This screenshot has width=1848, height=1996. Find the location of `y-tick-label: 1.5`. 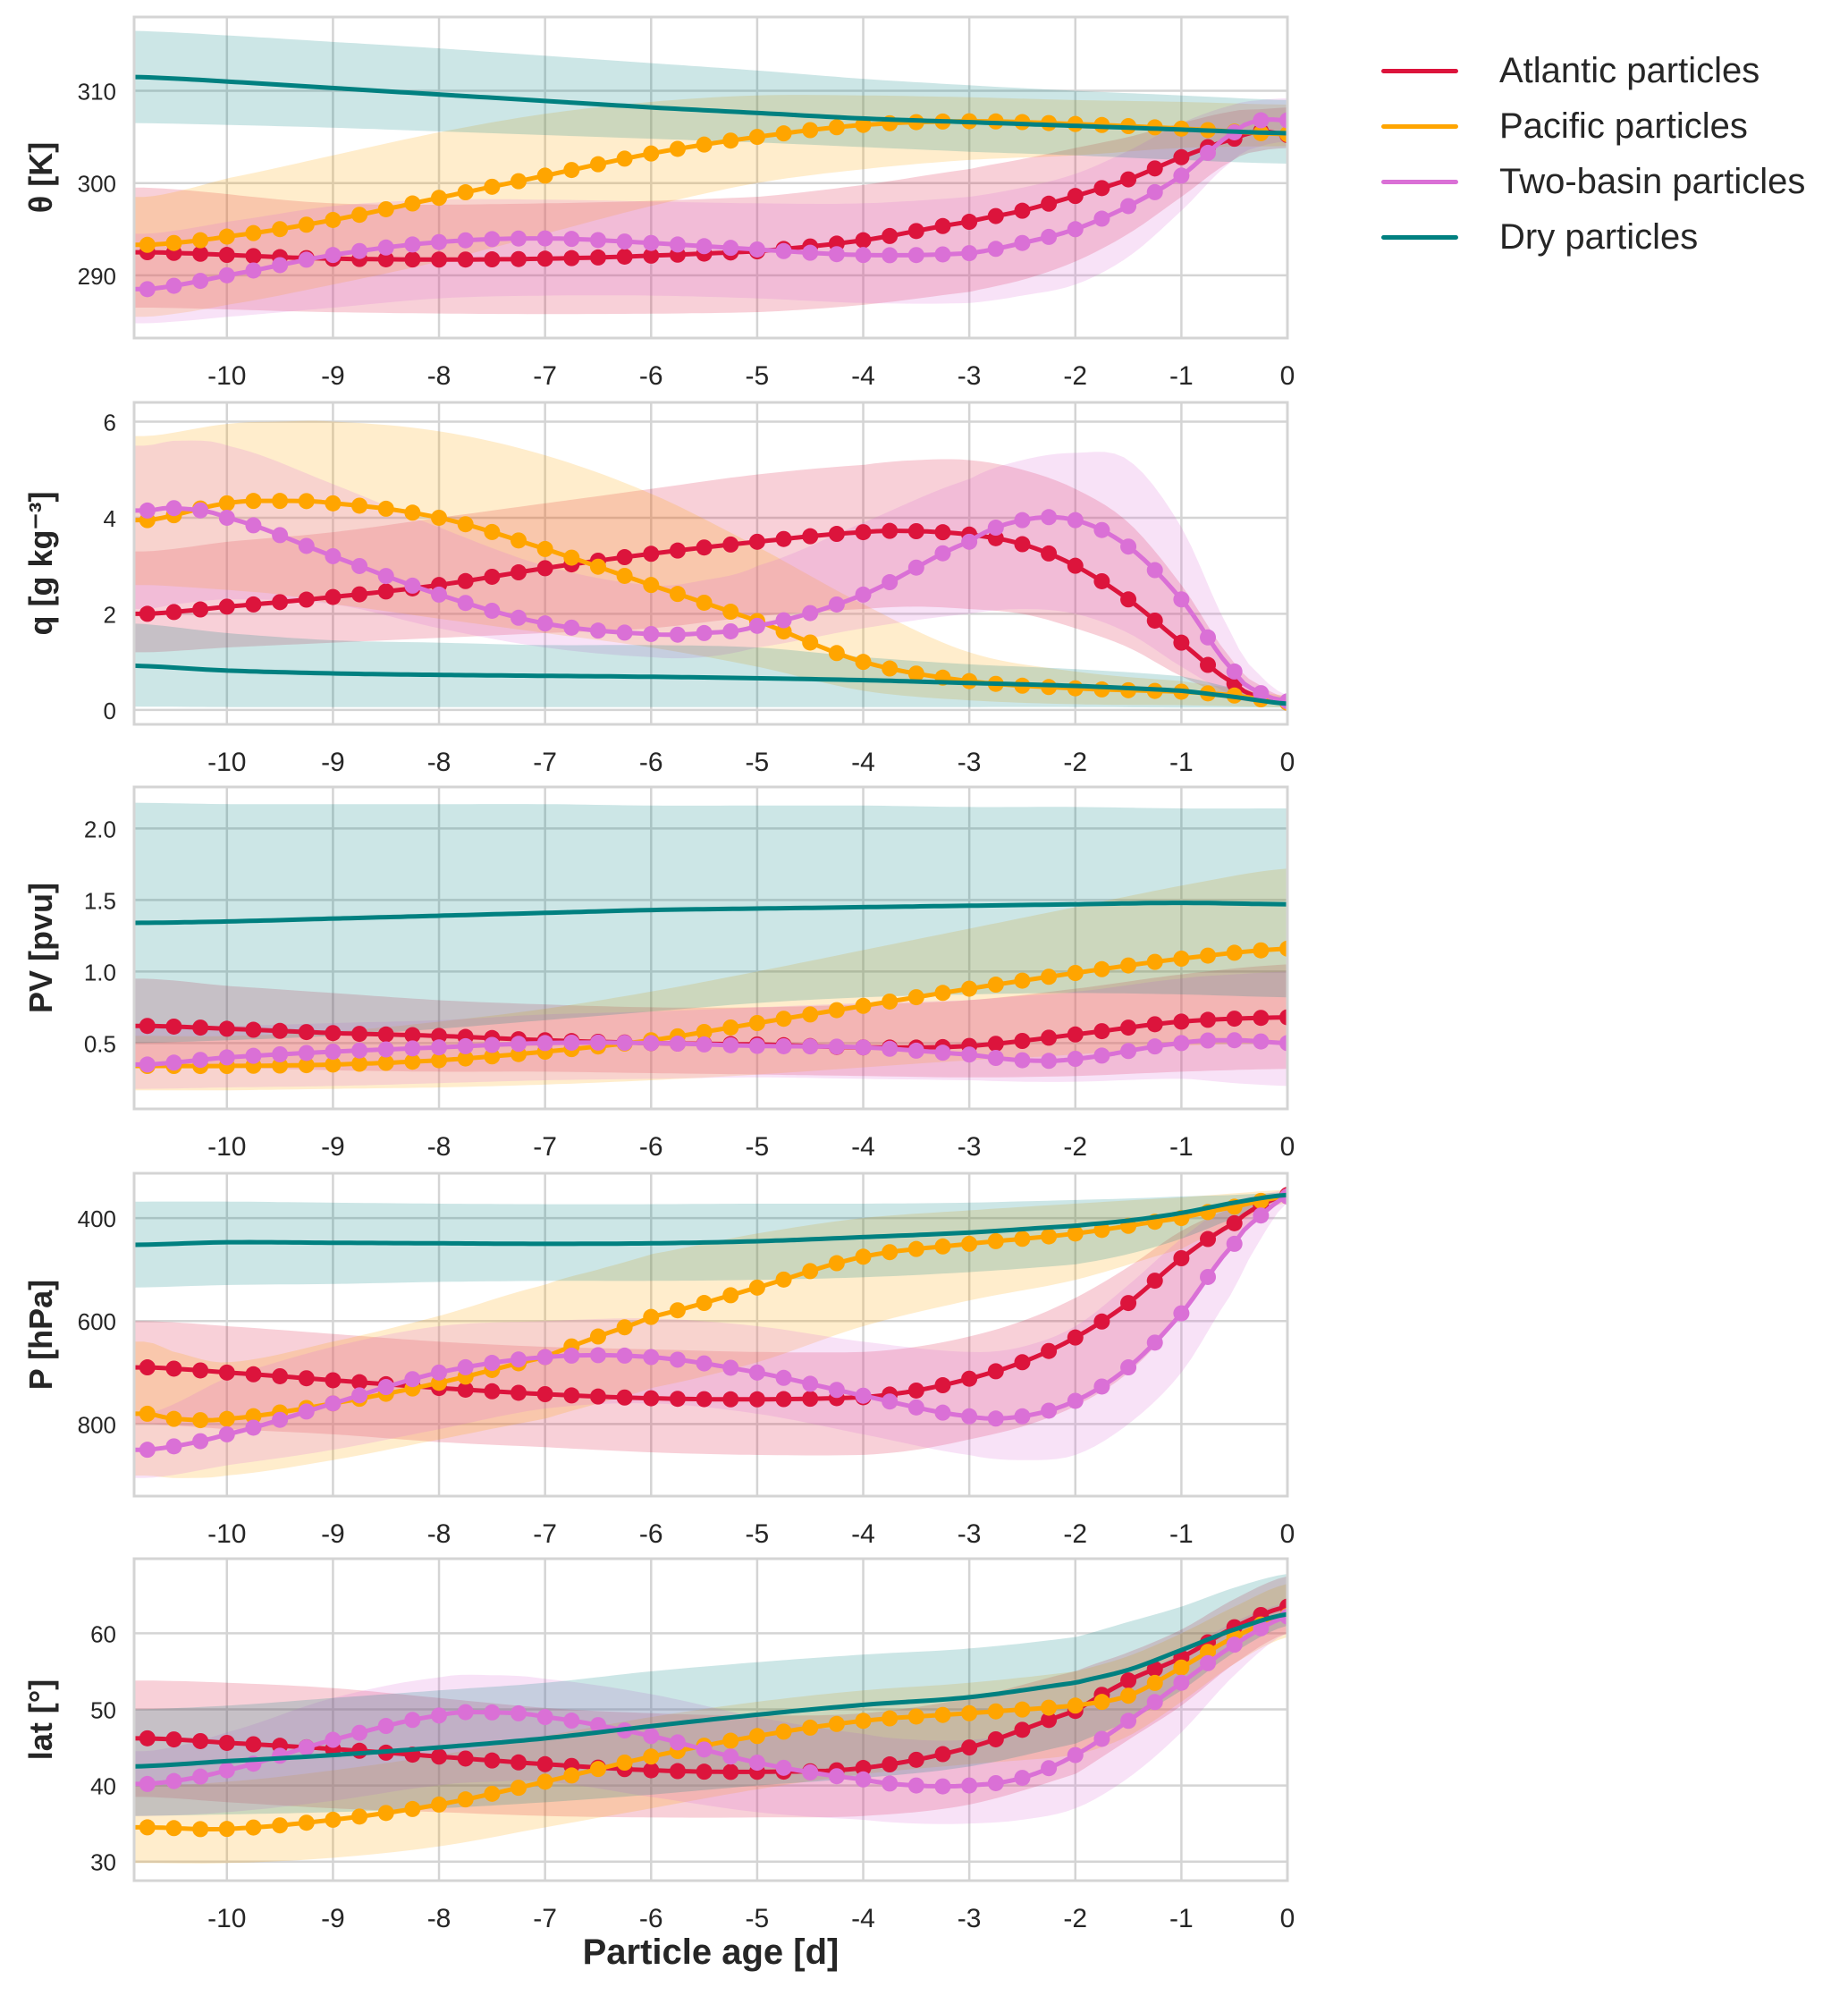

y-tick-label: 1.5 is located at coordinates (100, 900).